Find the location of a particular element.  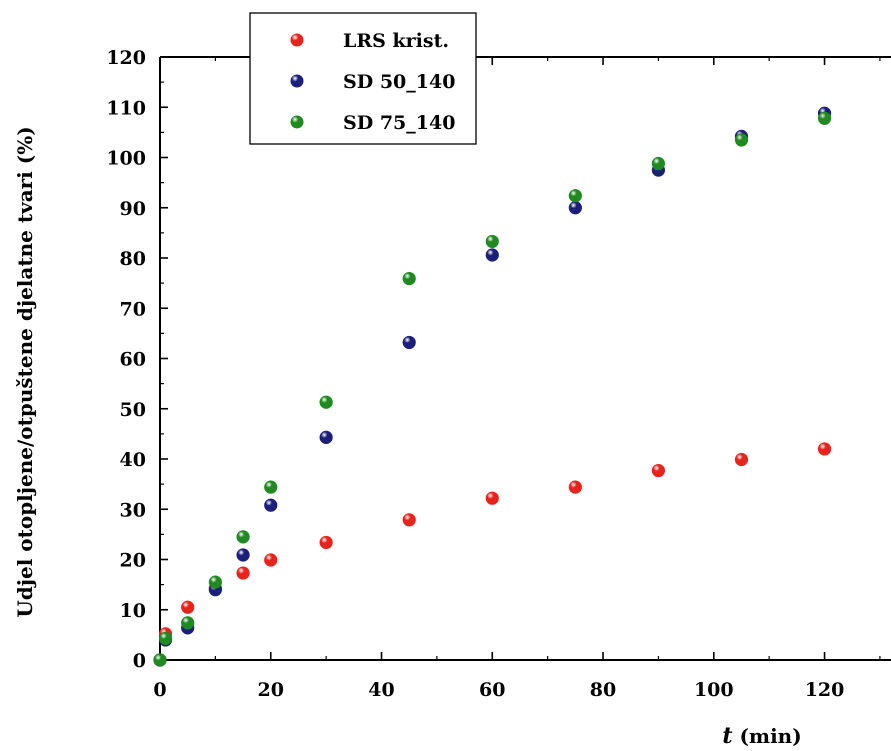

y-axis: 0 10 20 30 40 50 60 70 80 90 100 110 120 is located at coordinates (137, 359).